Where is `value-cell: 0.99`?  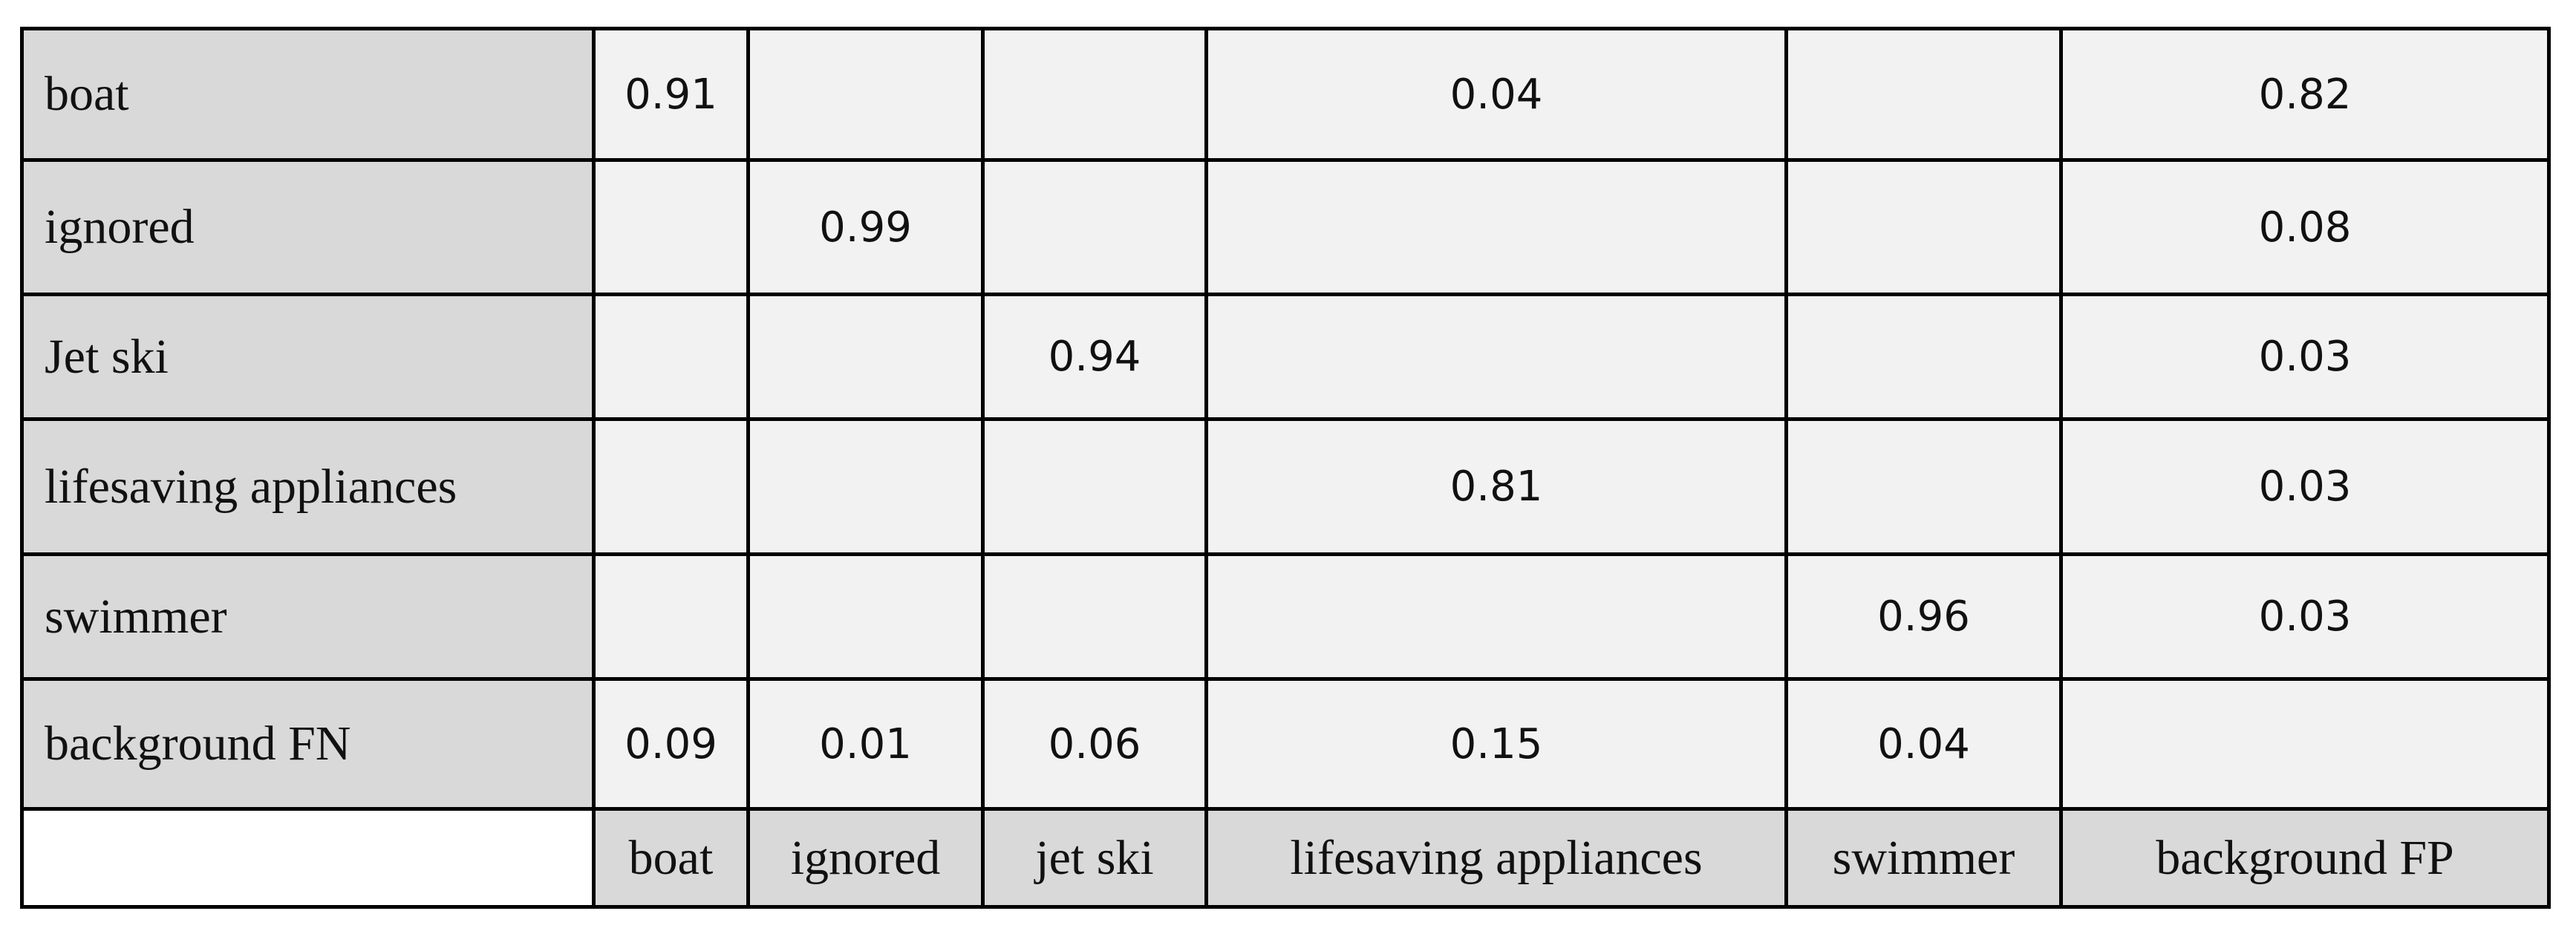
value-cell: 0.99 is located at coordinates (865, 228).